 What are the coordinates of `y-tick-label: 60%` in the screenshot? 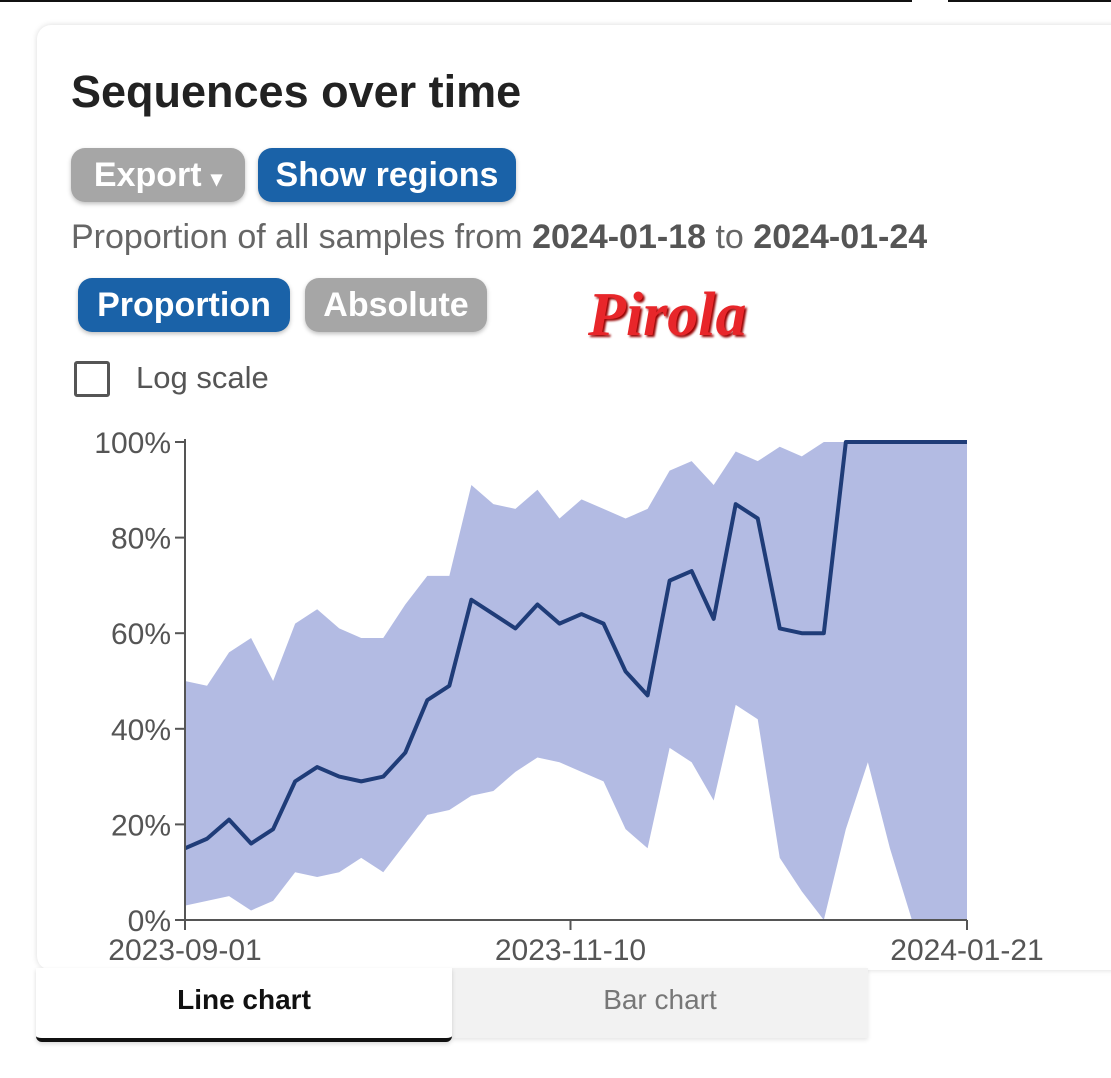 It's located at (141, 634).